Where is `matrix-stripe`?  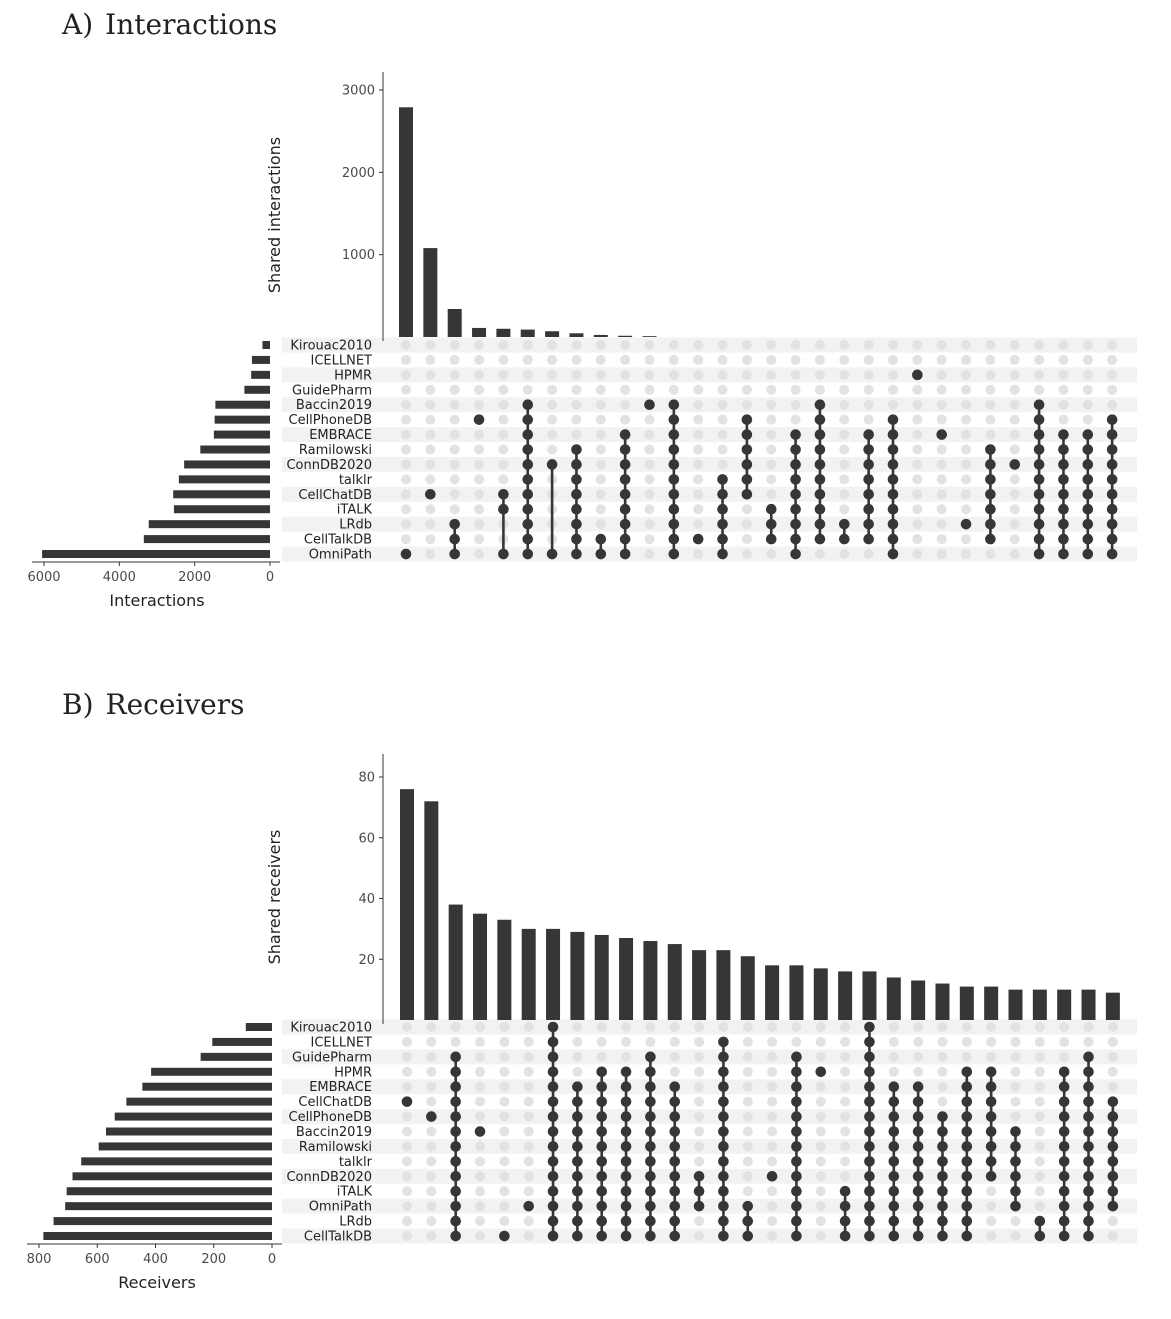
matrix-stripe is located at coordinates (709, 405).